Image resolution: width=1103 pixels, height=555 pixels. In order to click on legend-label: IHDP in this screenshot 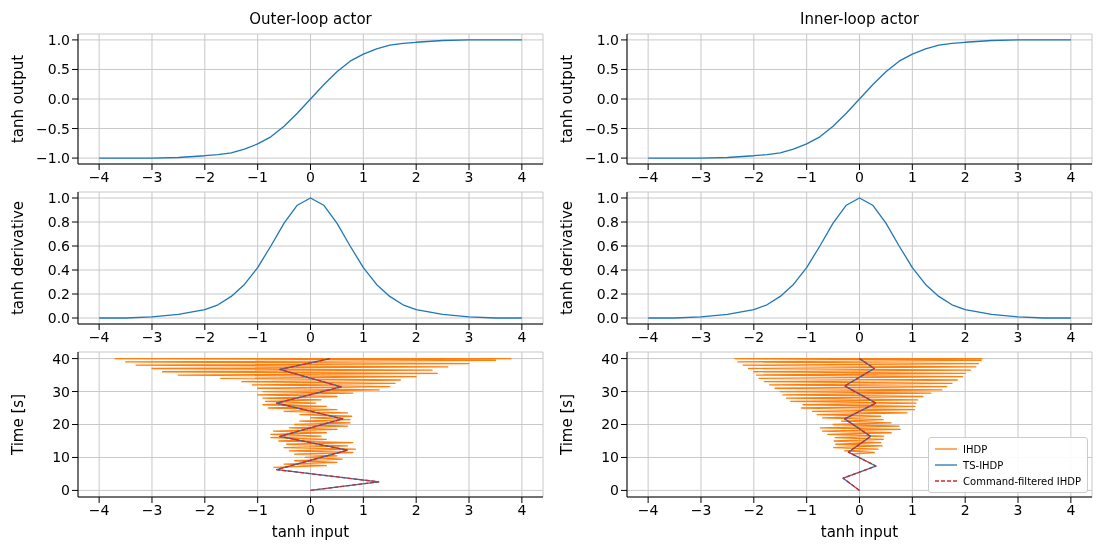, I will do `click(975, 449)`.